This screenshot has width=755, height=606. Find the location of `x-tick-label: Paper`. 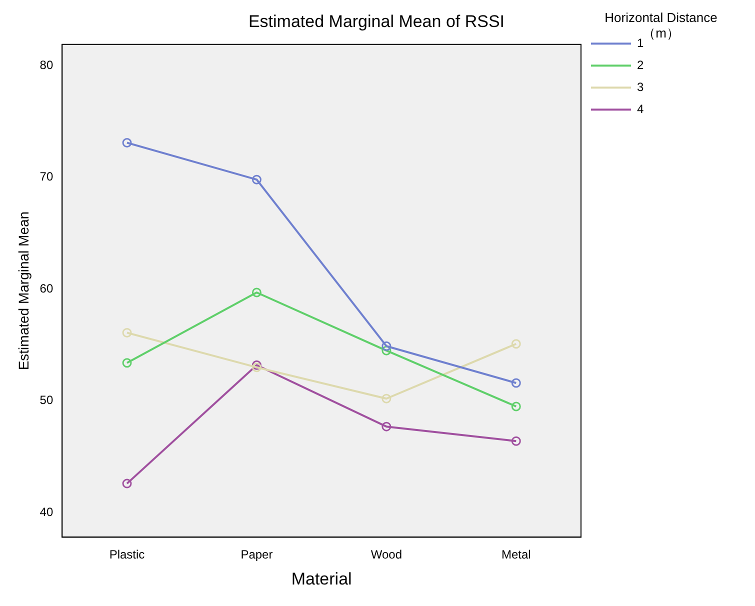

x-tick-label: Paper is located at coordinates (256, 555).